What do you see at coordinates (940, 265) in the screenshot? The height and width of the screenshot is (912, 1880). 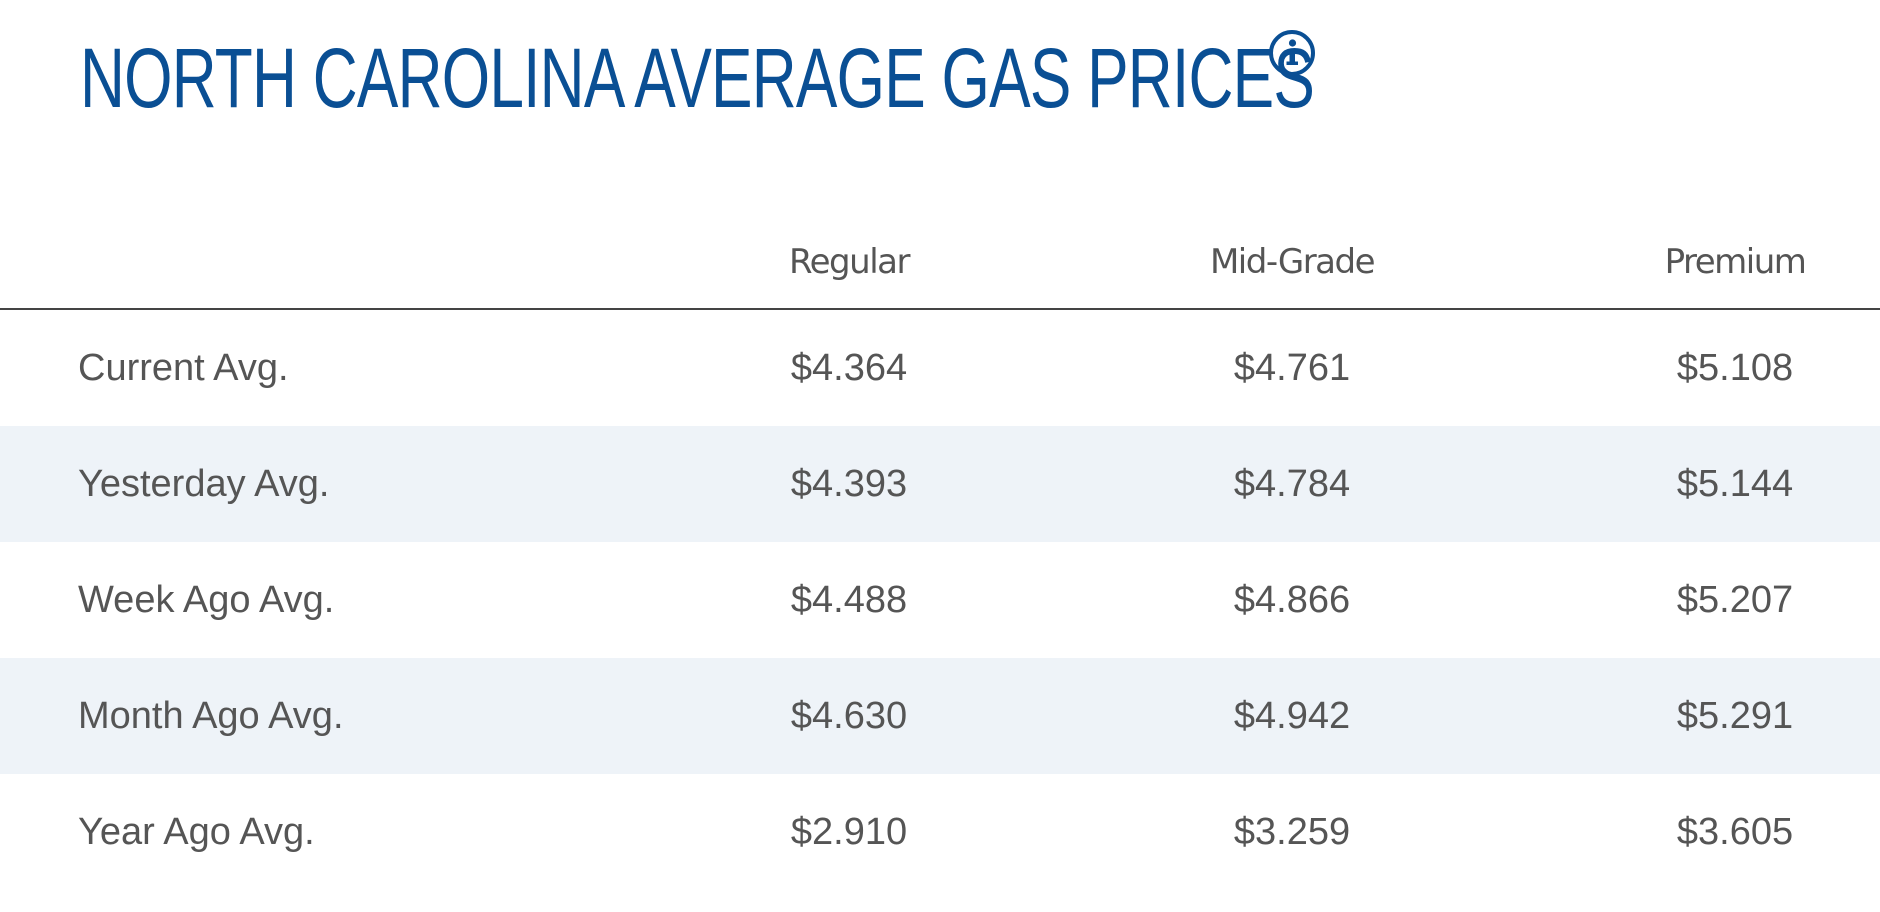 I see `table-header-row: Regular Mid-Grade Premium` at bounding box center [940, 265].